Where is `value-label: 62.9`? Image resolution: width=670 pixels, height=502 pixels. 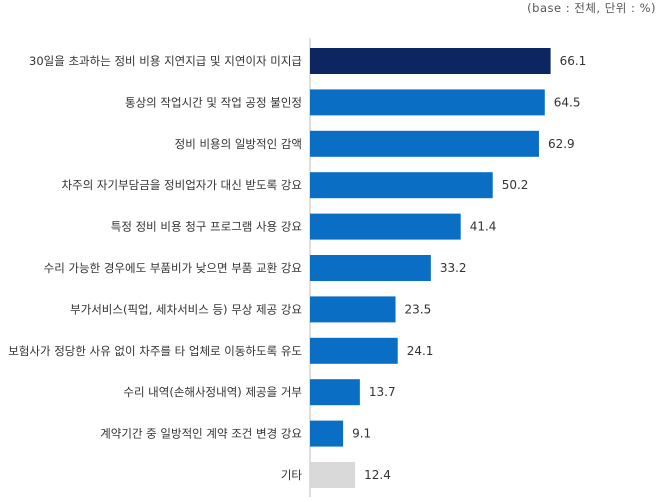 value-label: 62.9 is located at coordinates (561, 144).